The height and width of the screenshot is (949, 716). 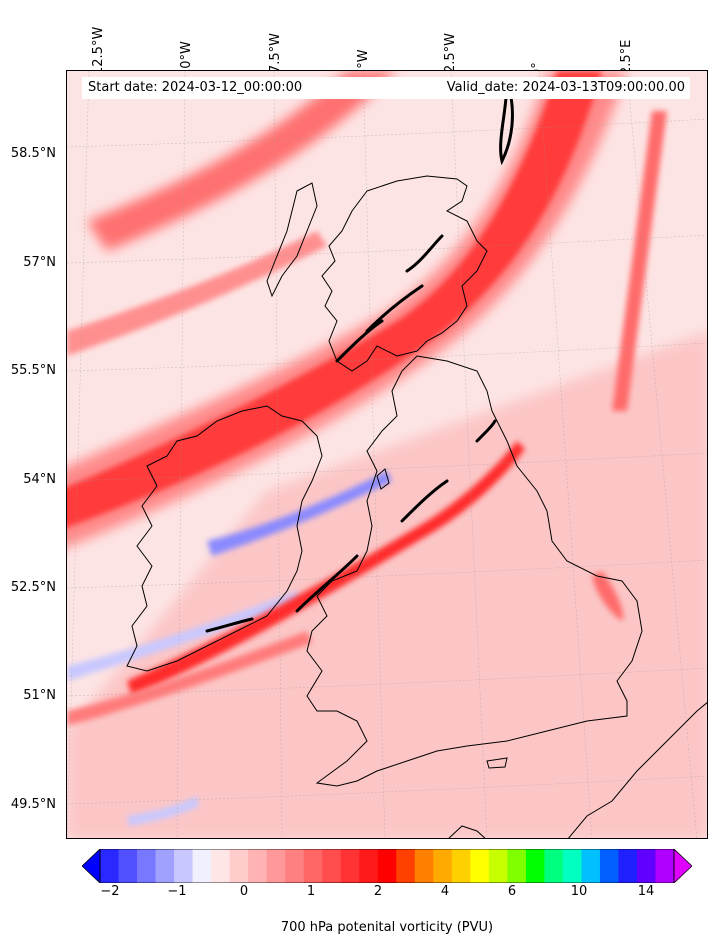 I want to click on colorbar-outline, so click(x=387, y=866).